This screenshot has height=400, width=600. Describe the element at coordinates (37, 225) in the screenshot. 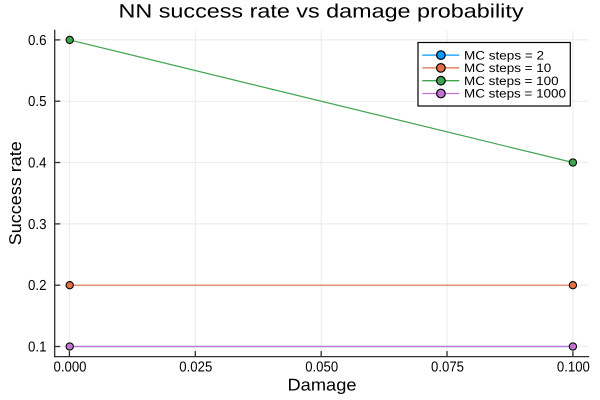

I see `svg-text: 0.3` at that location.